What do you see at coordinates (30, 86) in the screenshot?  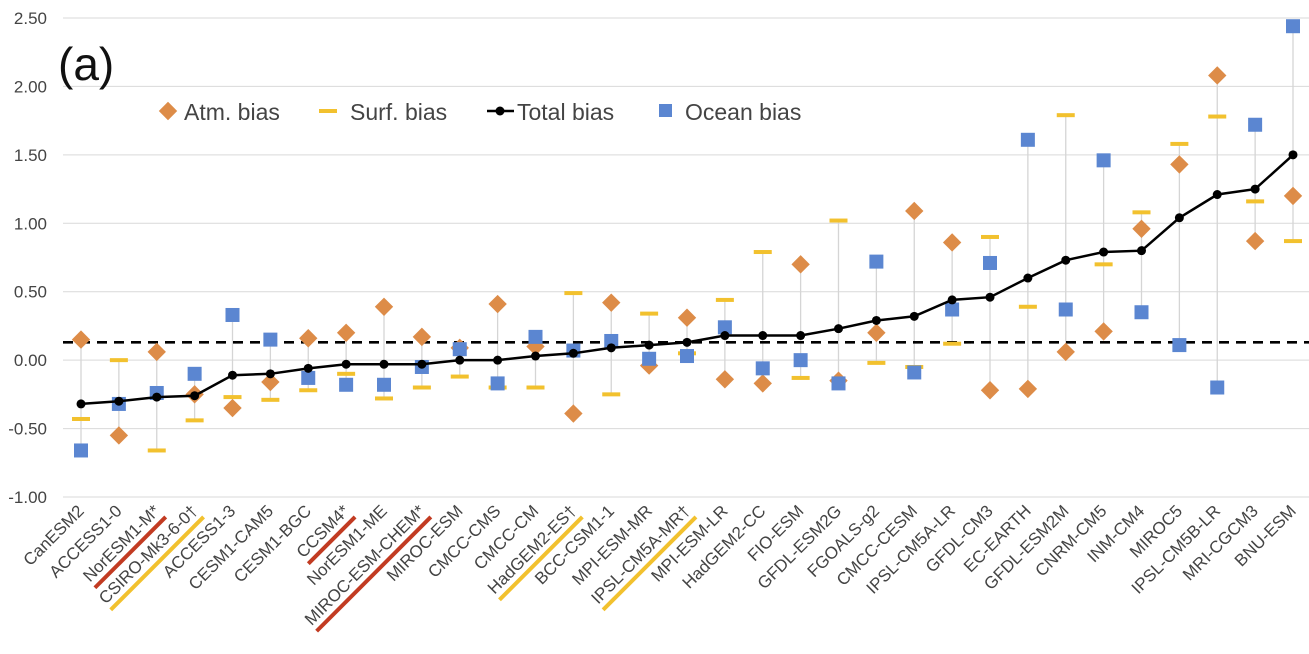 I see `y-tick-label: 2.00` at bounding box center [30, 86].